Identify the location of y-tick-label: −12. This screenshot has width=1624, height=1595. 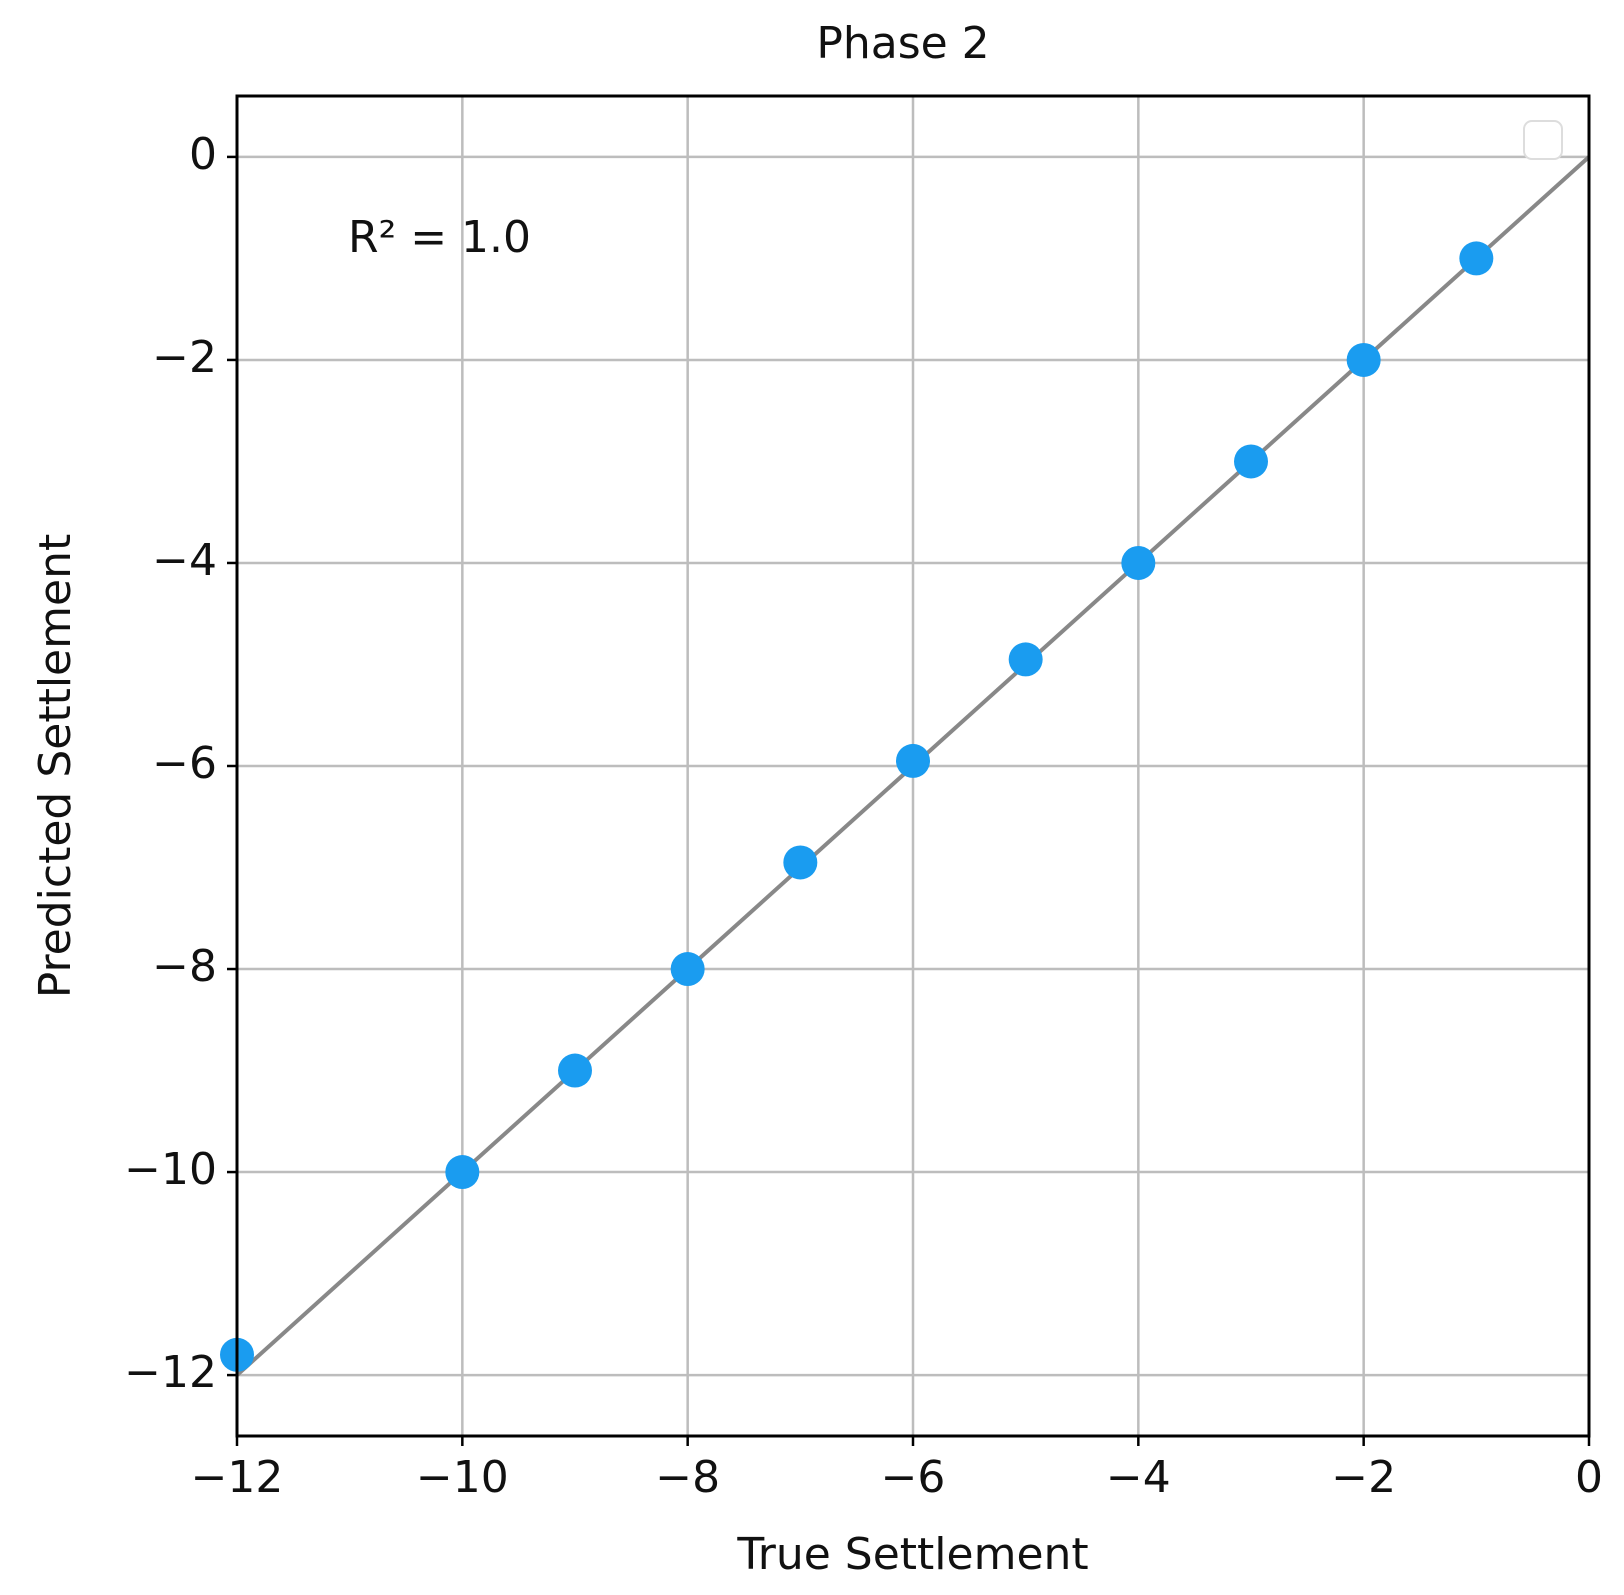
(170, 1372).